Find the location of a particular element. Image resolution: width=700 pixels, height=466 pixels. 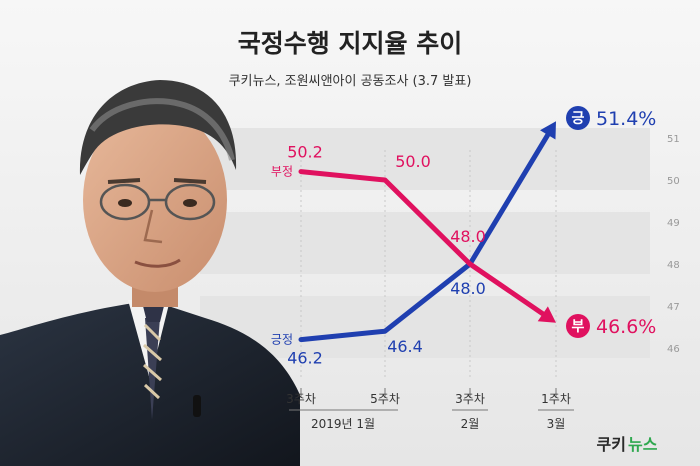

series-name-label: 부정 is located at coordinates (282, 172).